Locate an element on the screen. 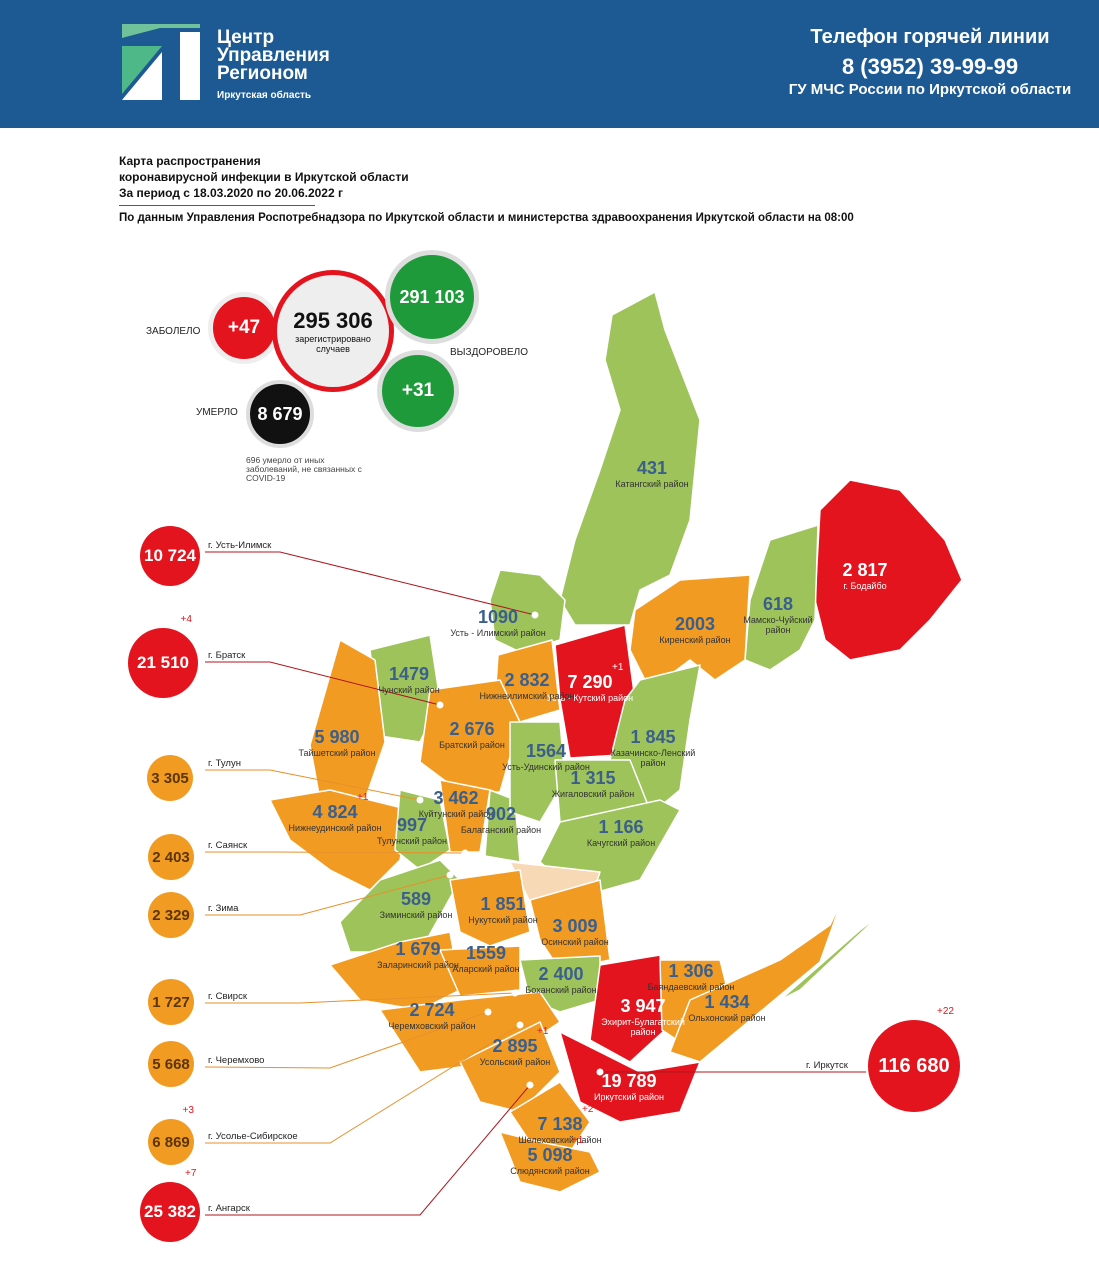 The width and height of the screenshot is (1099, 1280). district-value: 7 138 is located at coordinates (560, 1124).